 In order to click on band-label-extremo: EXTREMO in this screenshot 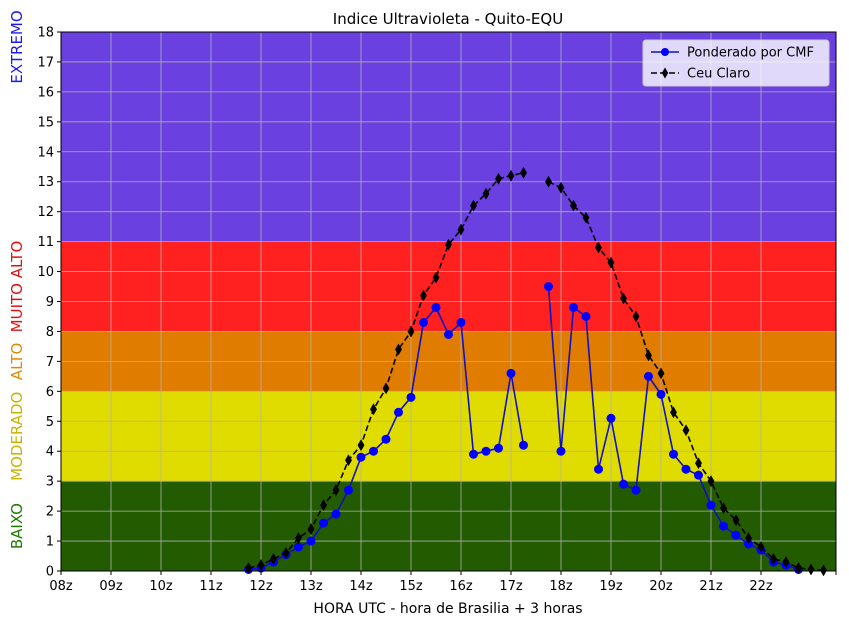, I will do `click(17, 46)`.